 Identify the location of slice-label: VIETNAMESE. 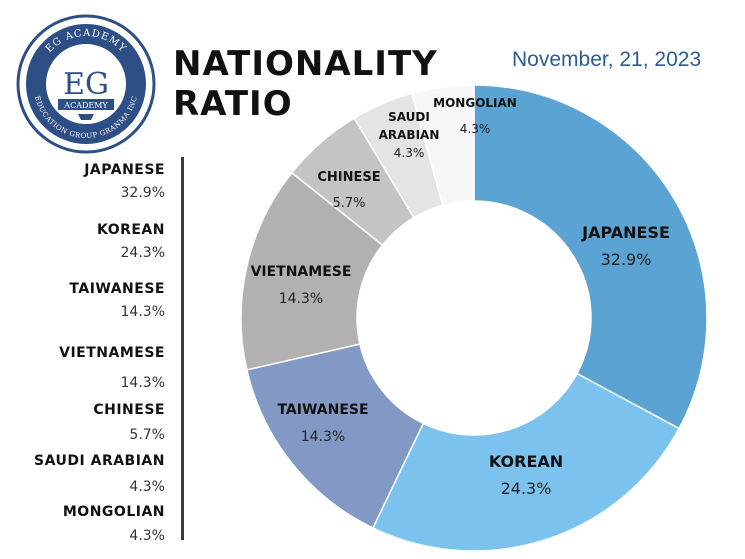
(301, 272).